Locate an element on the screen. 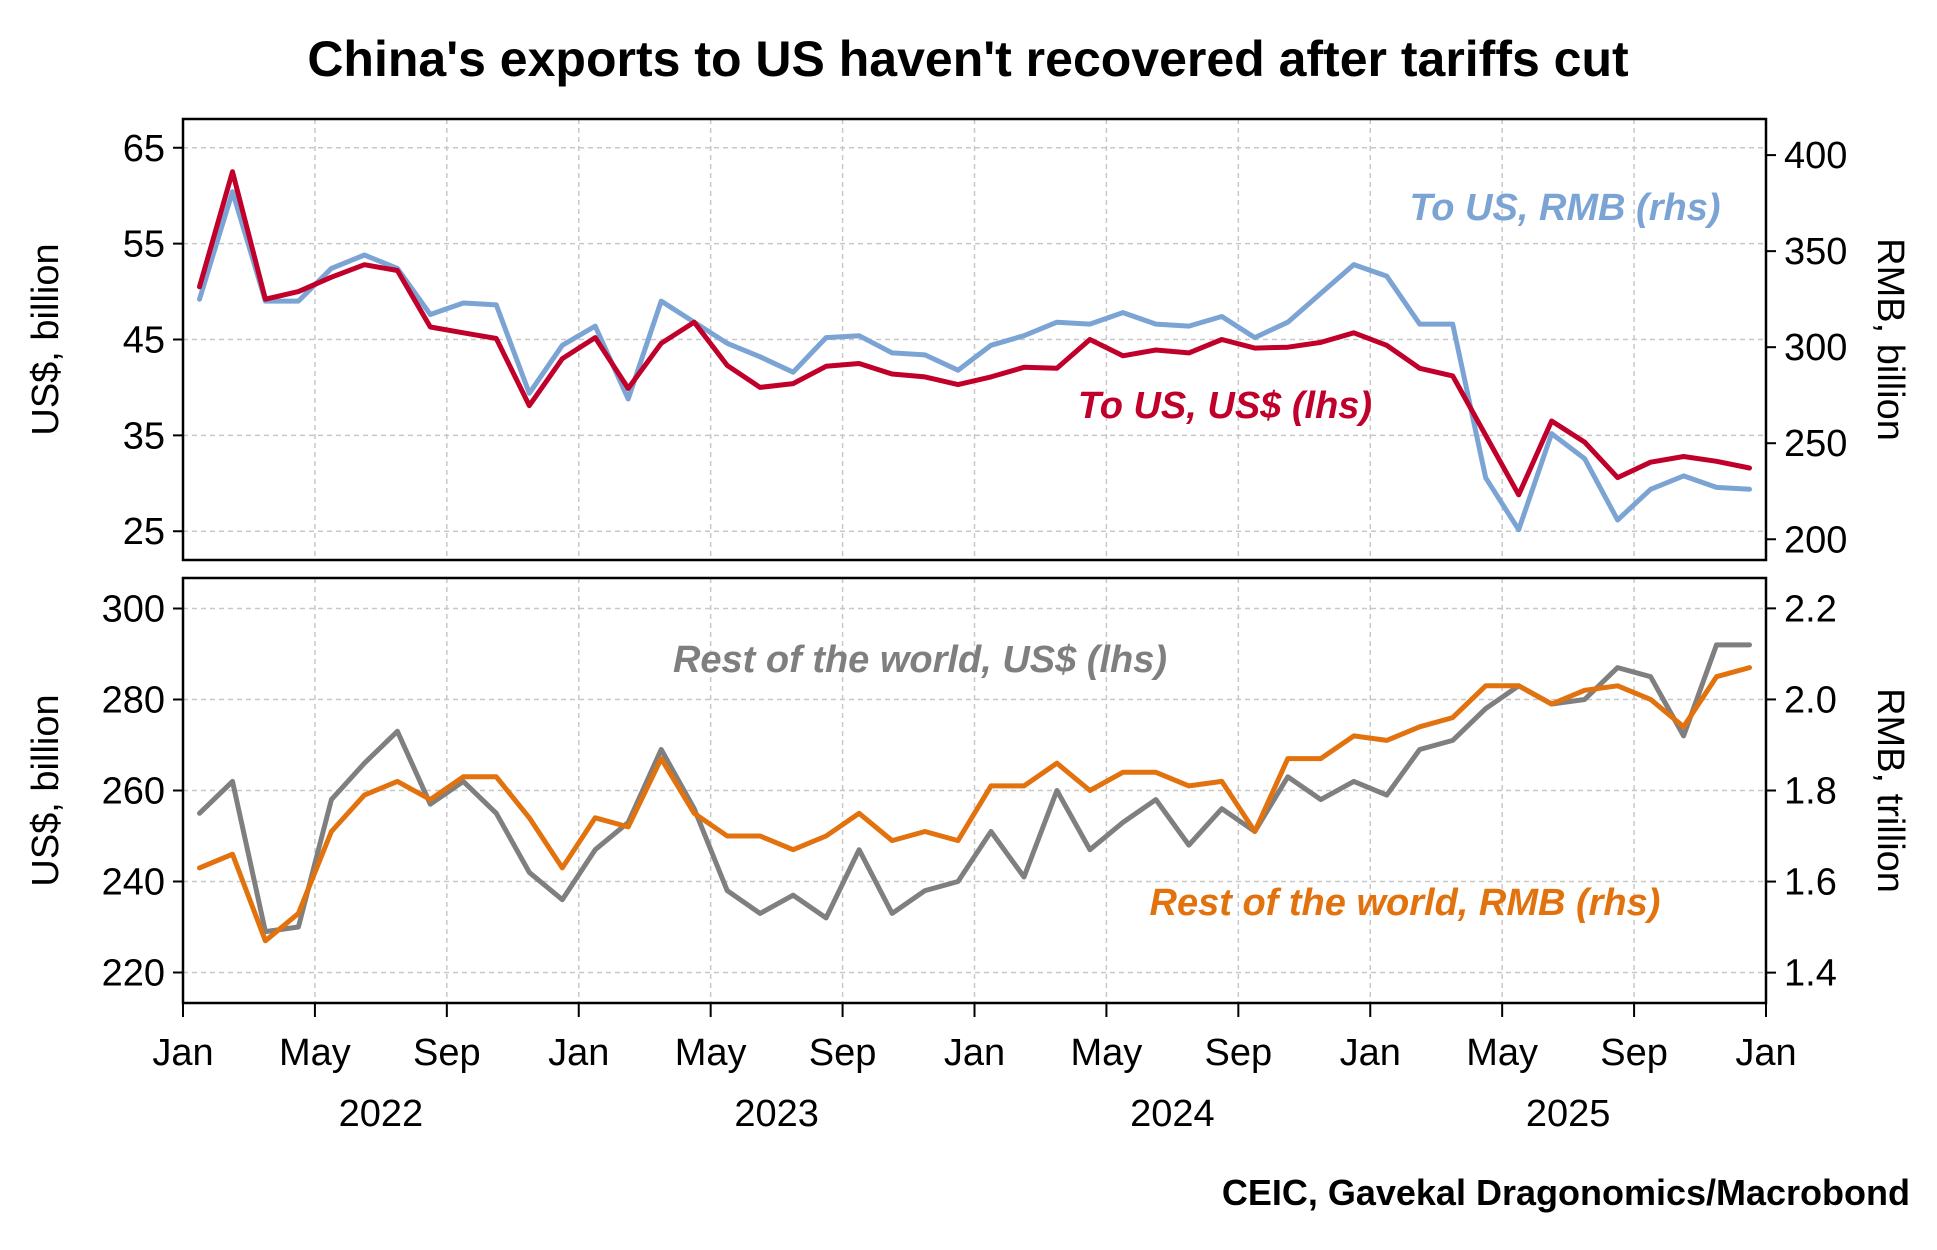 This screenshot has width=1937, height=1250. right-tick-label: 300 is located at coordinates (1815, 348).